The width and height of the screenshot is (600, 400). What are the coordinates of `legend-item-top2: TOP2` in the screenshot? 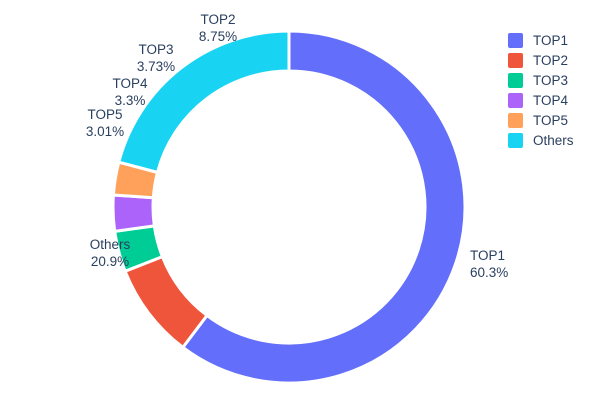 It's located at (541, 60).